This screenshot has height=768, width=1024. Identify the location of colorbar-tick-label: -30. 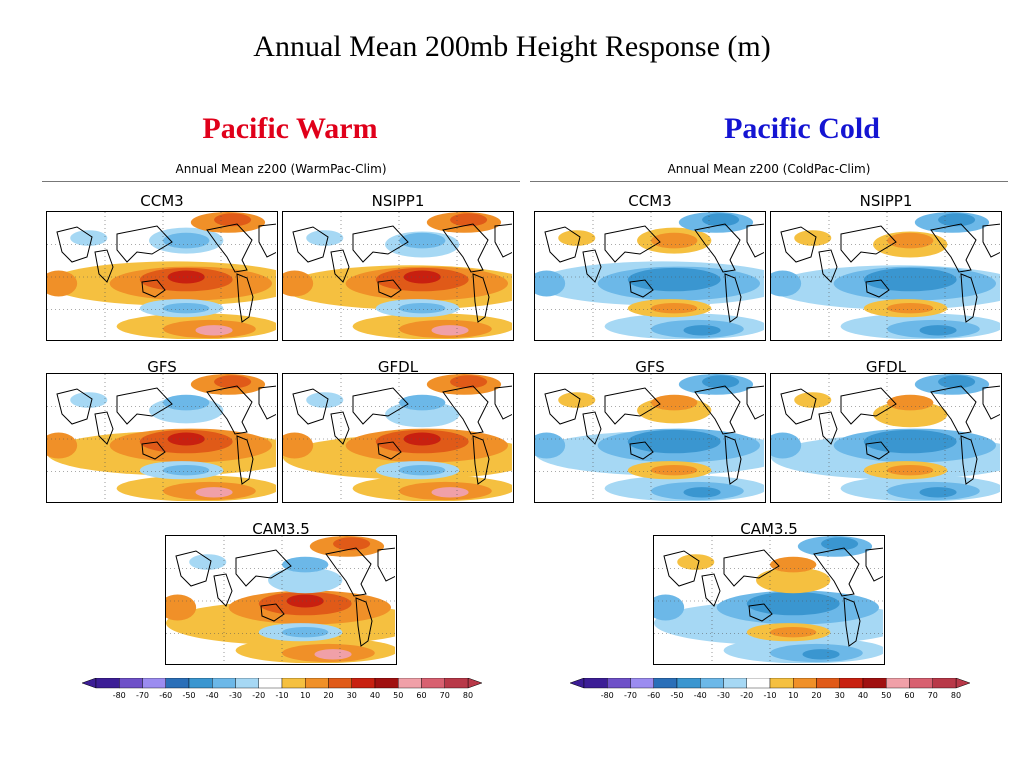
(723, 695).